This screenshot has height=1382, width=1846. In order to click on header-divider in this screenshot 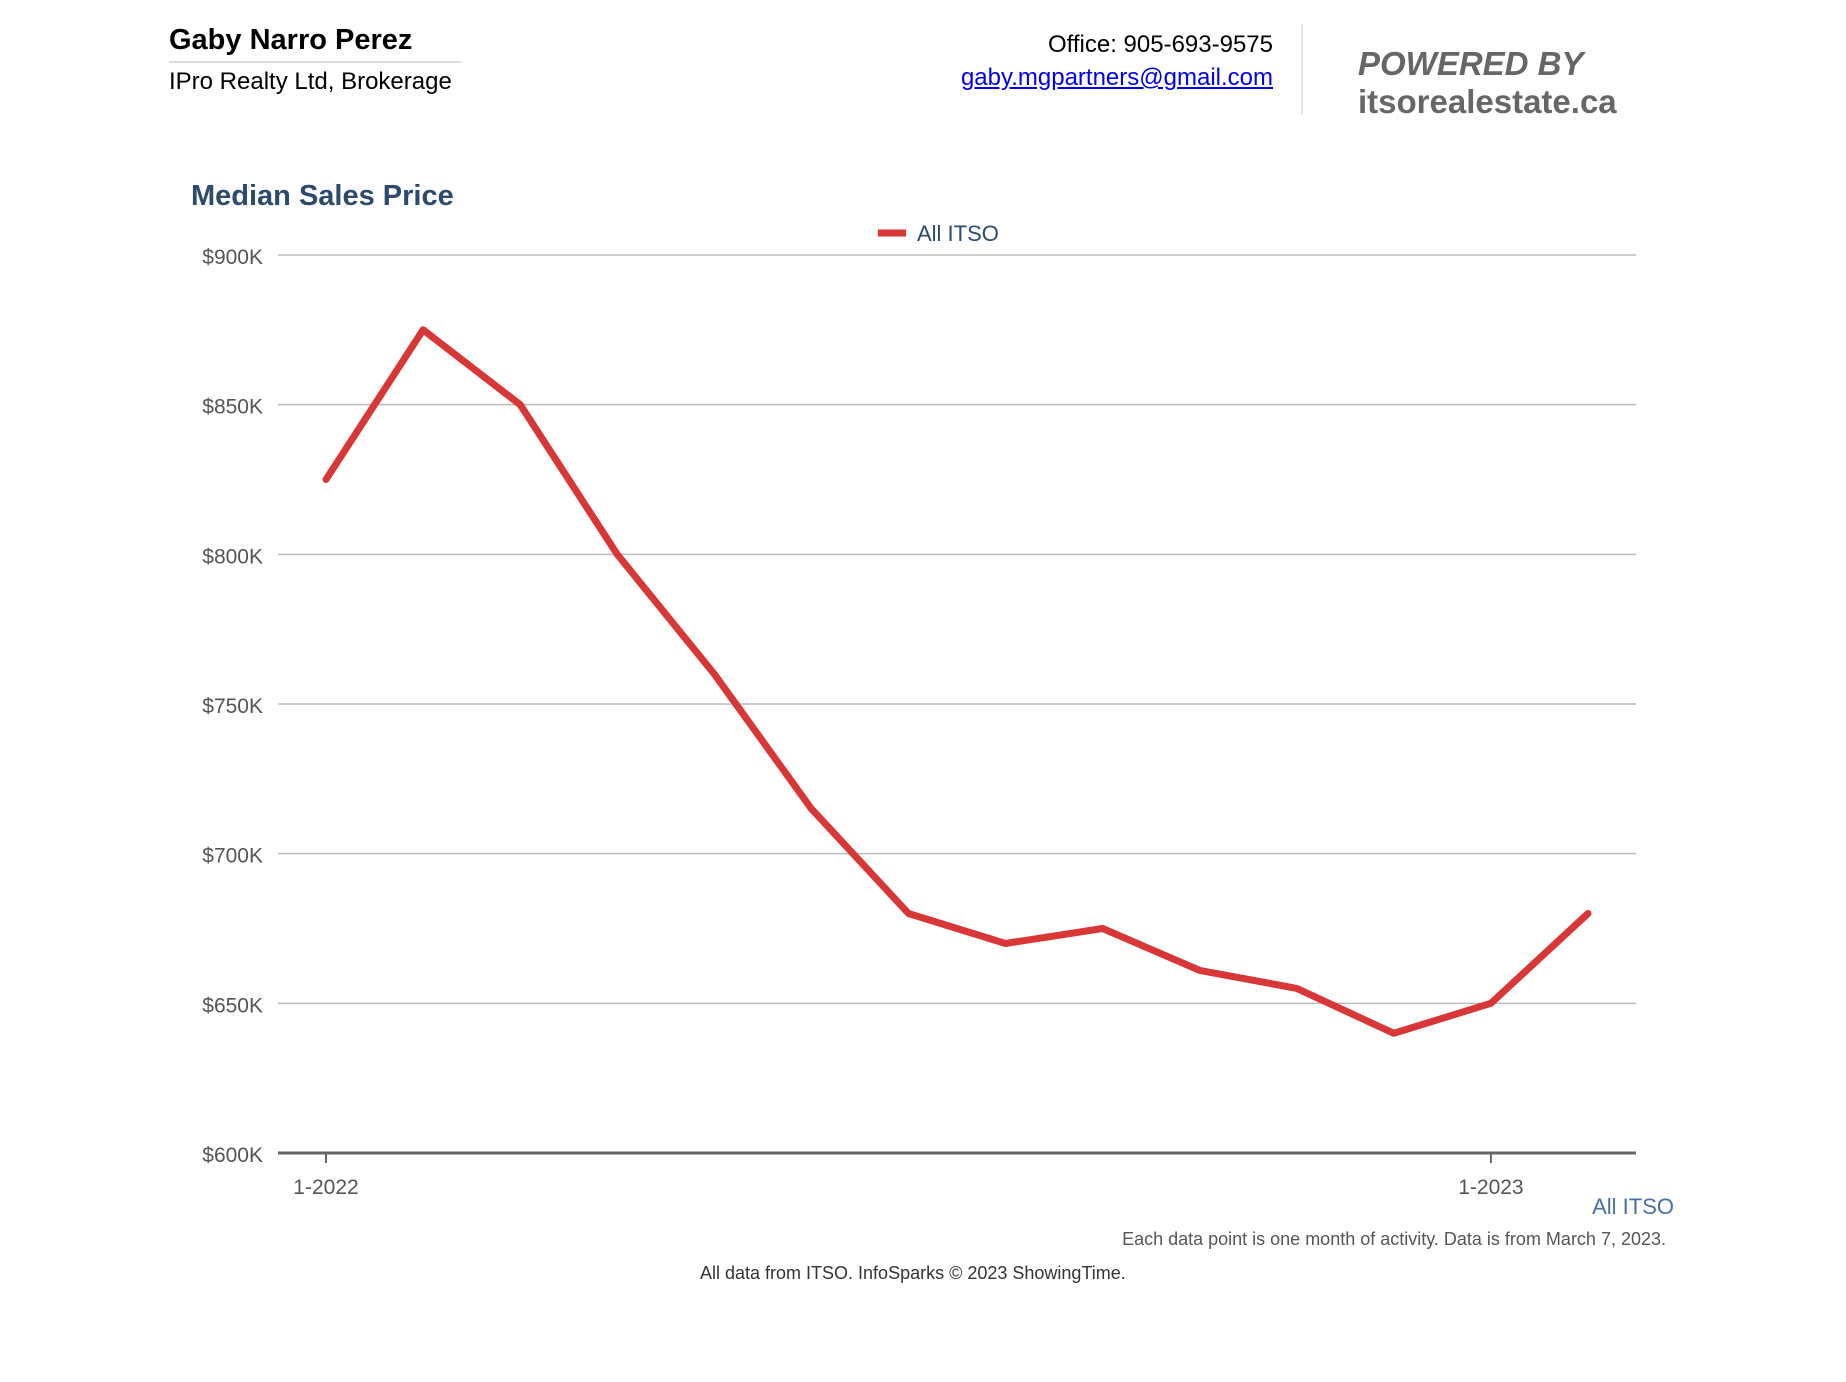, I will do `click(1302, 69)`.